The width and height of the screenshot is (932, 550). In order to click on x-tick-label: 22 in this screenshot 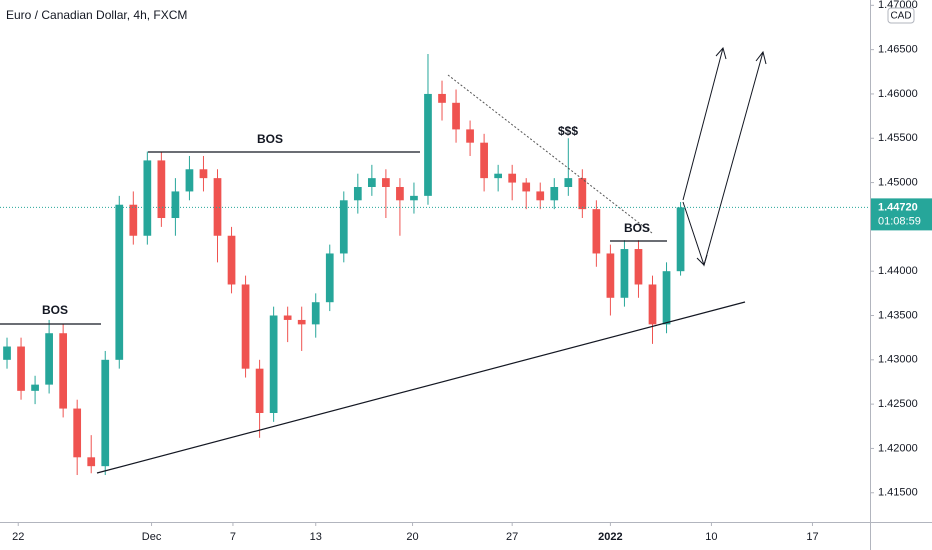, I will do `click(18, 537)`.